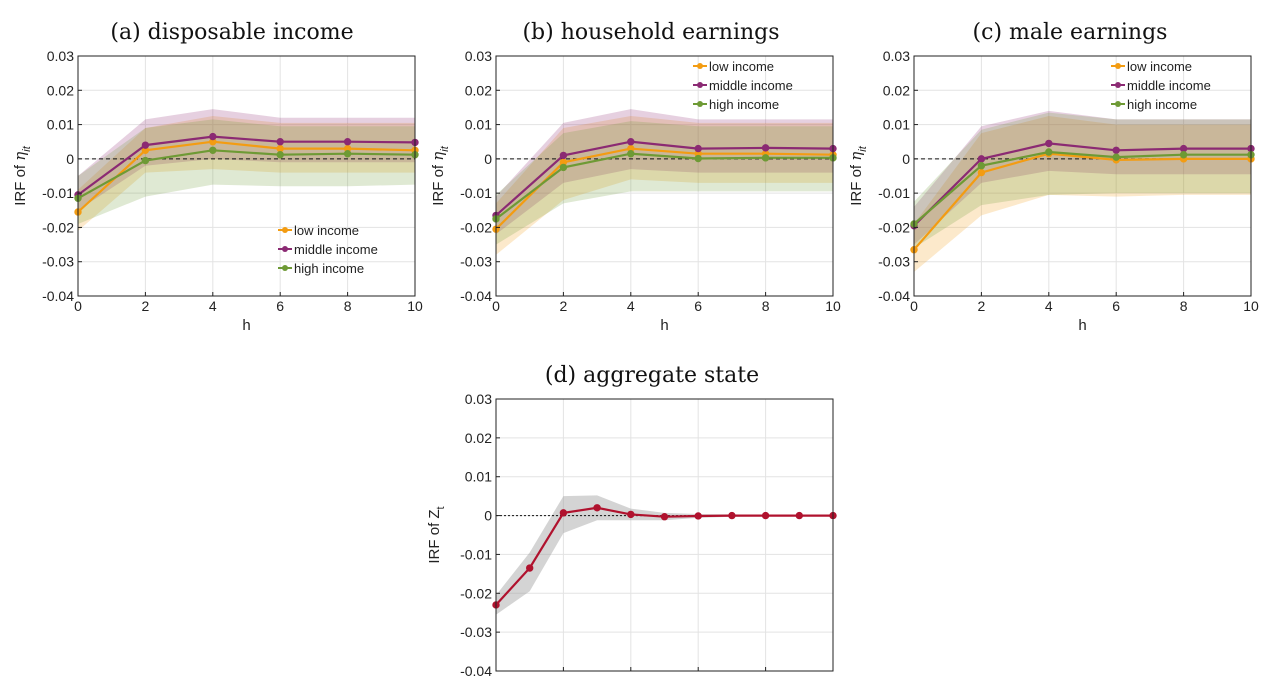 This screenshot has height=676, width=1261. Describe the element at coordinates (650, 32) in the screenshot. I see `chart-title: (b) household earnings` at that location.